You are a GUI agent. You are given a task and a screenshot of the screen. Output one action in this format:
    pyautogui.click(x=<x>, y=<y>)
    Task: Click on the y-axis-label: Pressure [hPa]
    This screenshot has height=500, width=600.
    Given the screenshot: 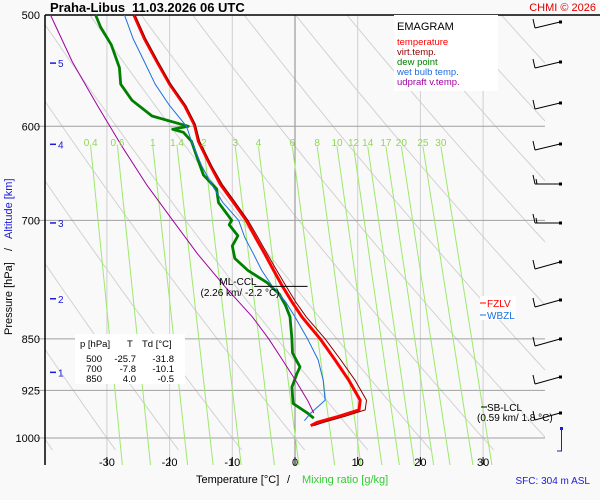 What is the action you would take?
    pyautogui.click(x=9, y=298)
    